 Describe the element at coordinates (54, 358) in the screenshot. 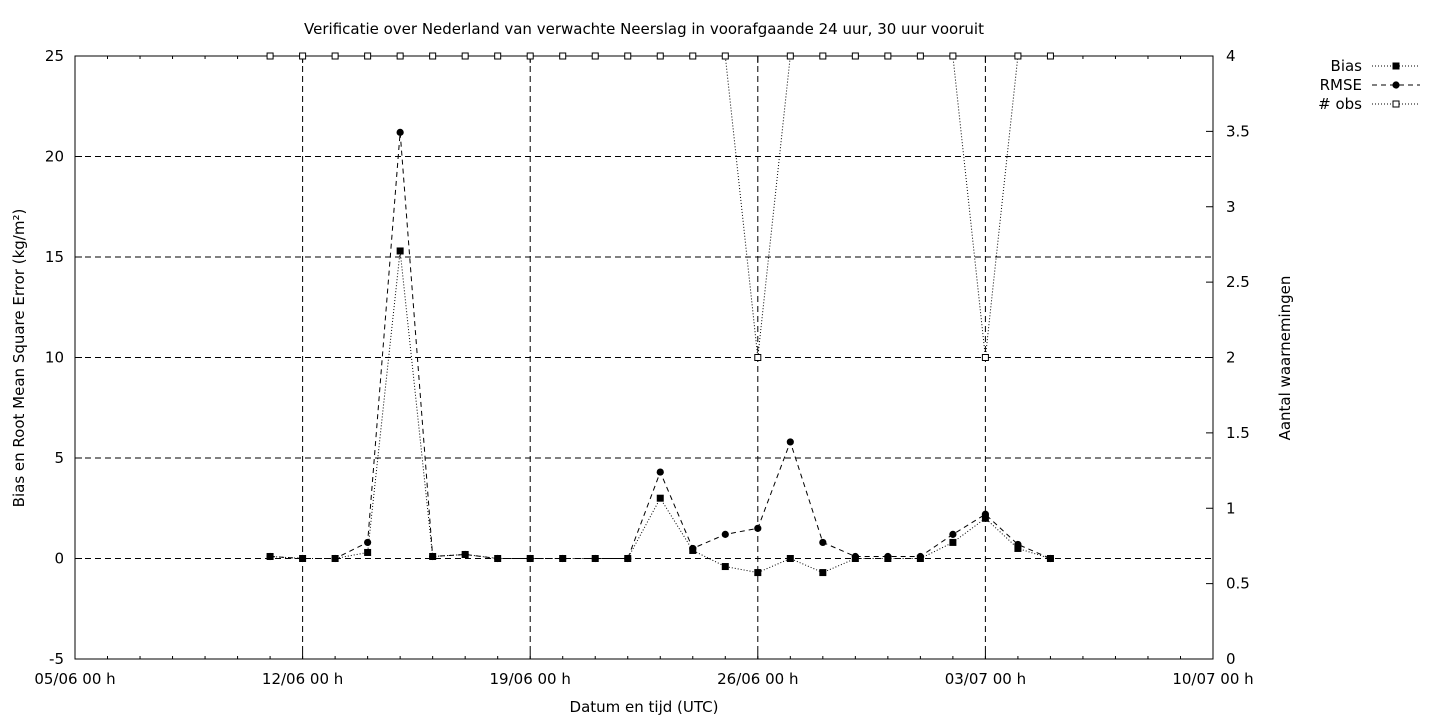

I see `y-tick-label: 10` at that location.